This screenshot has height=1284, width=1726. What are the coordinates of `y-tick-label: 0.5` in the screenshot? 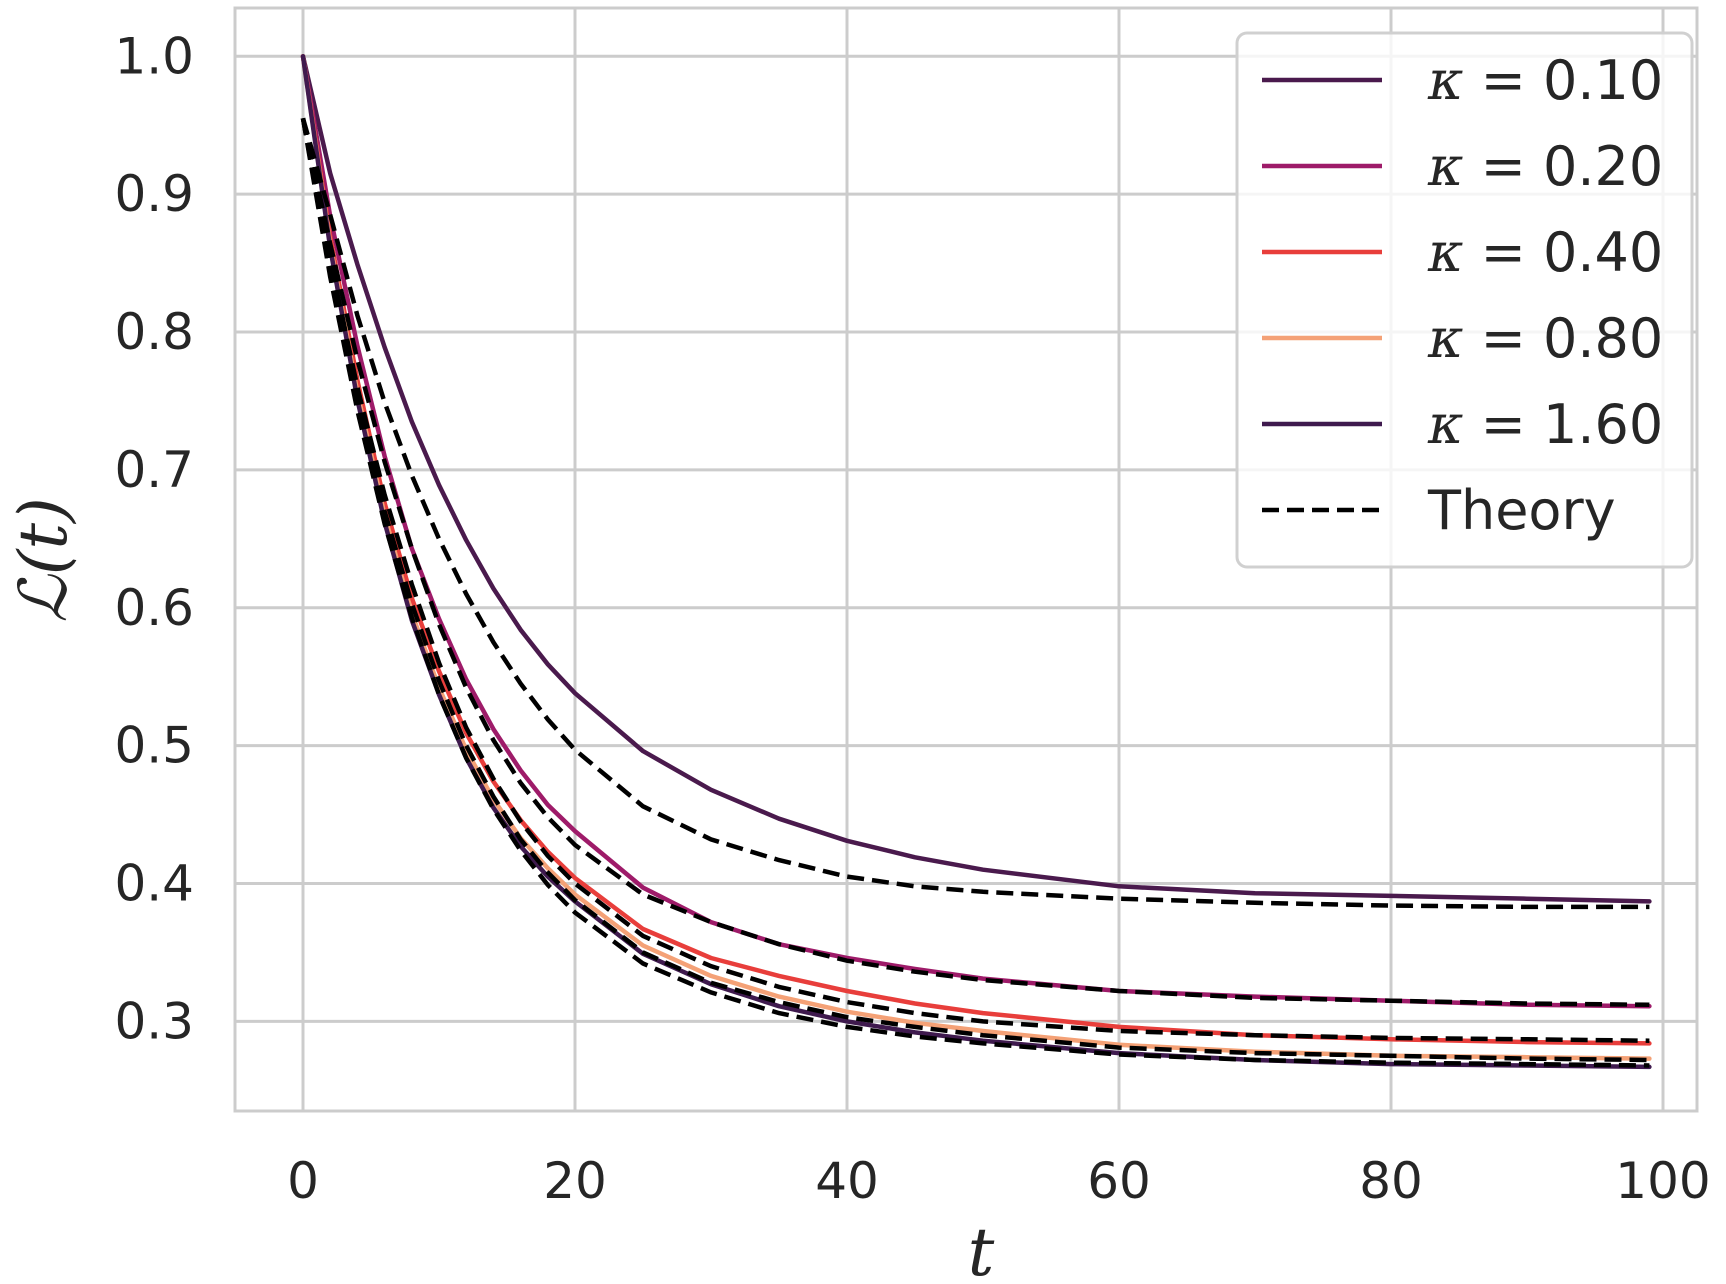 It's located at (154, 746).